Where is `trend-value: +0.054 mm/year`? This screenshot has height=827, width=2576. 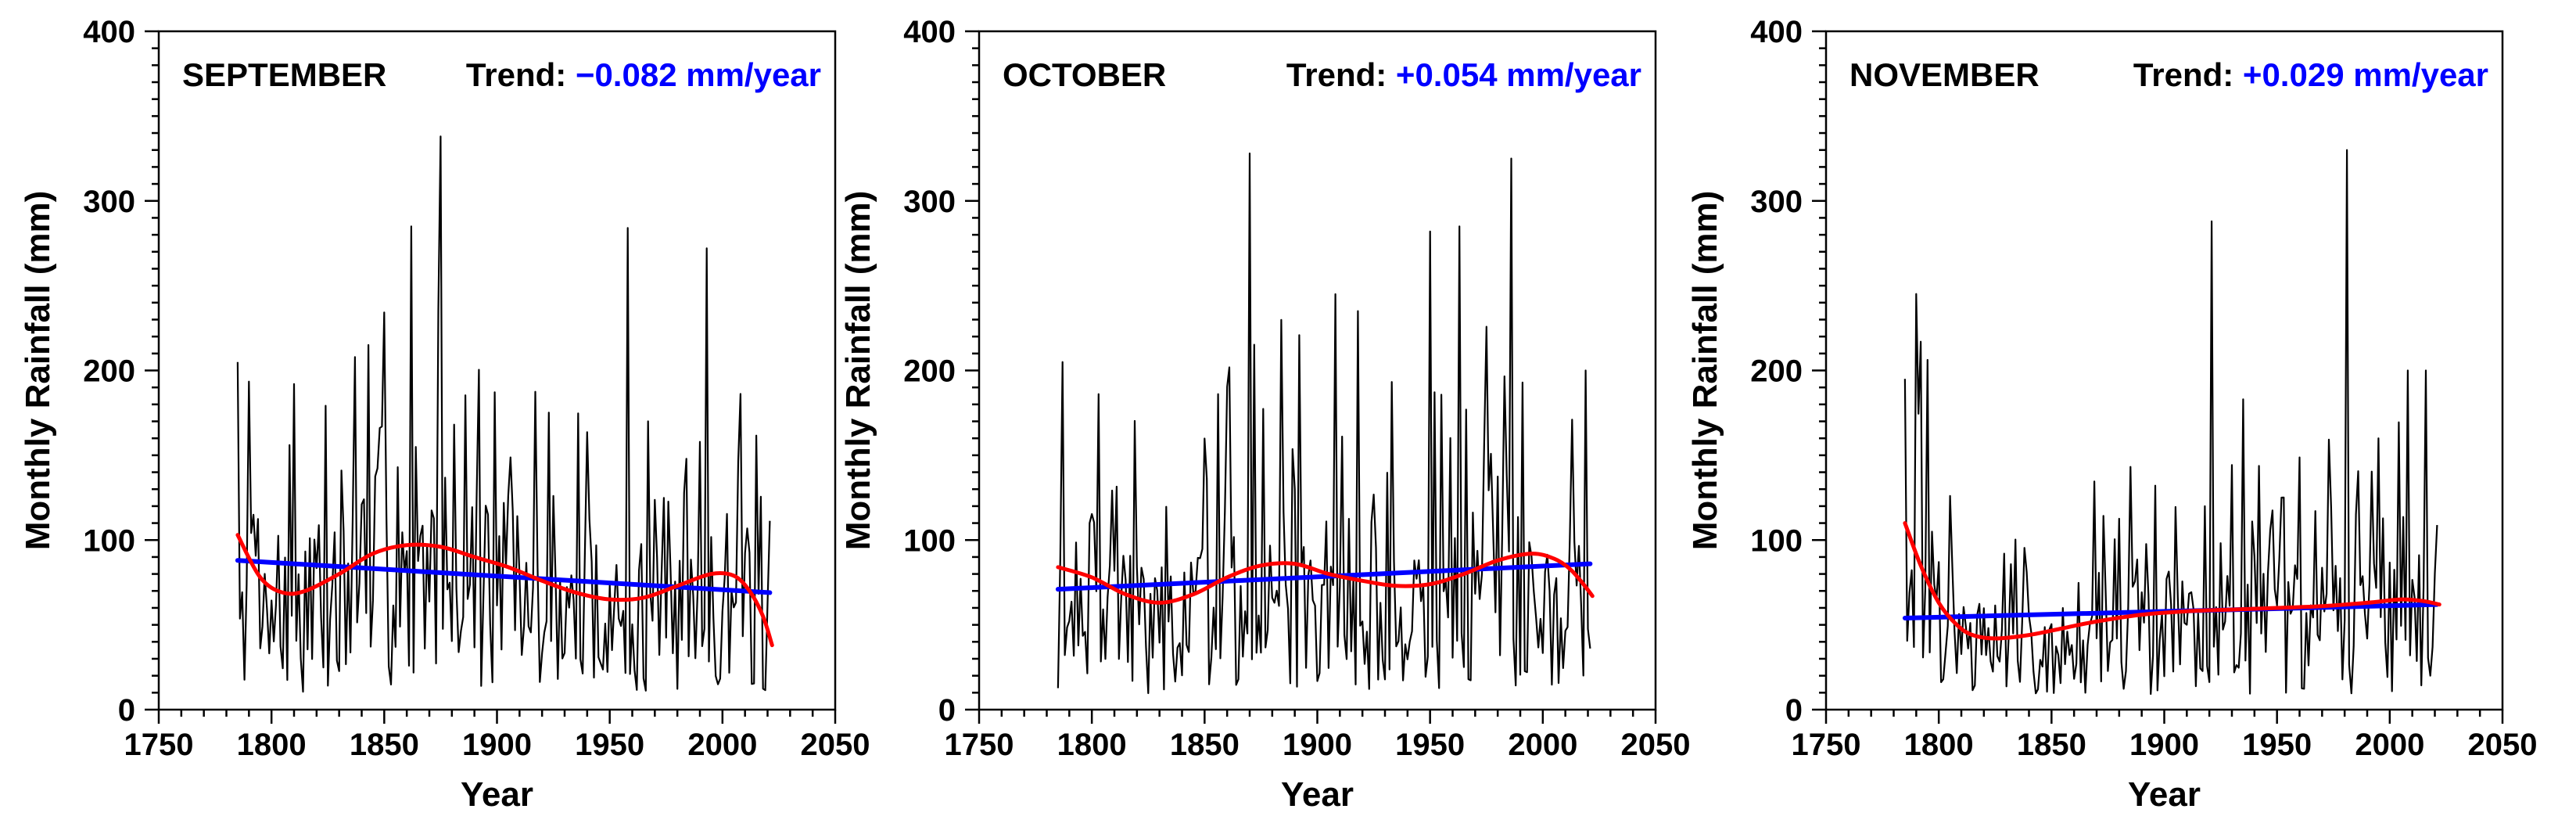 trend-value: +0.054 mm/year is located at coordinates (1518, 74).